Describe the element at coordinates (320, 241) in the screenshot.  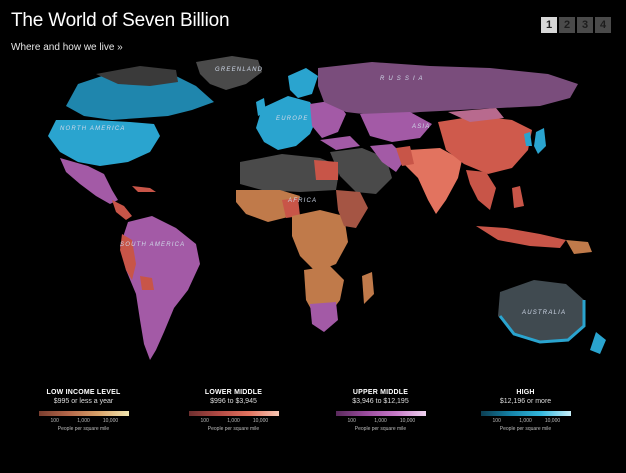
I see `central-africa-region` at that location.